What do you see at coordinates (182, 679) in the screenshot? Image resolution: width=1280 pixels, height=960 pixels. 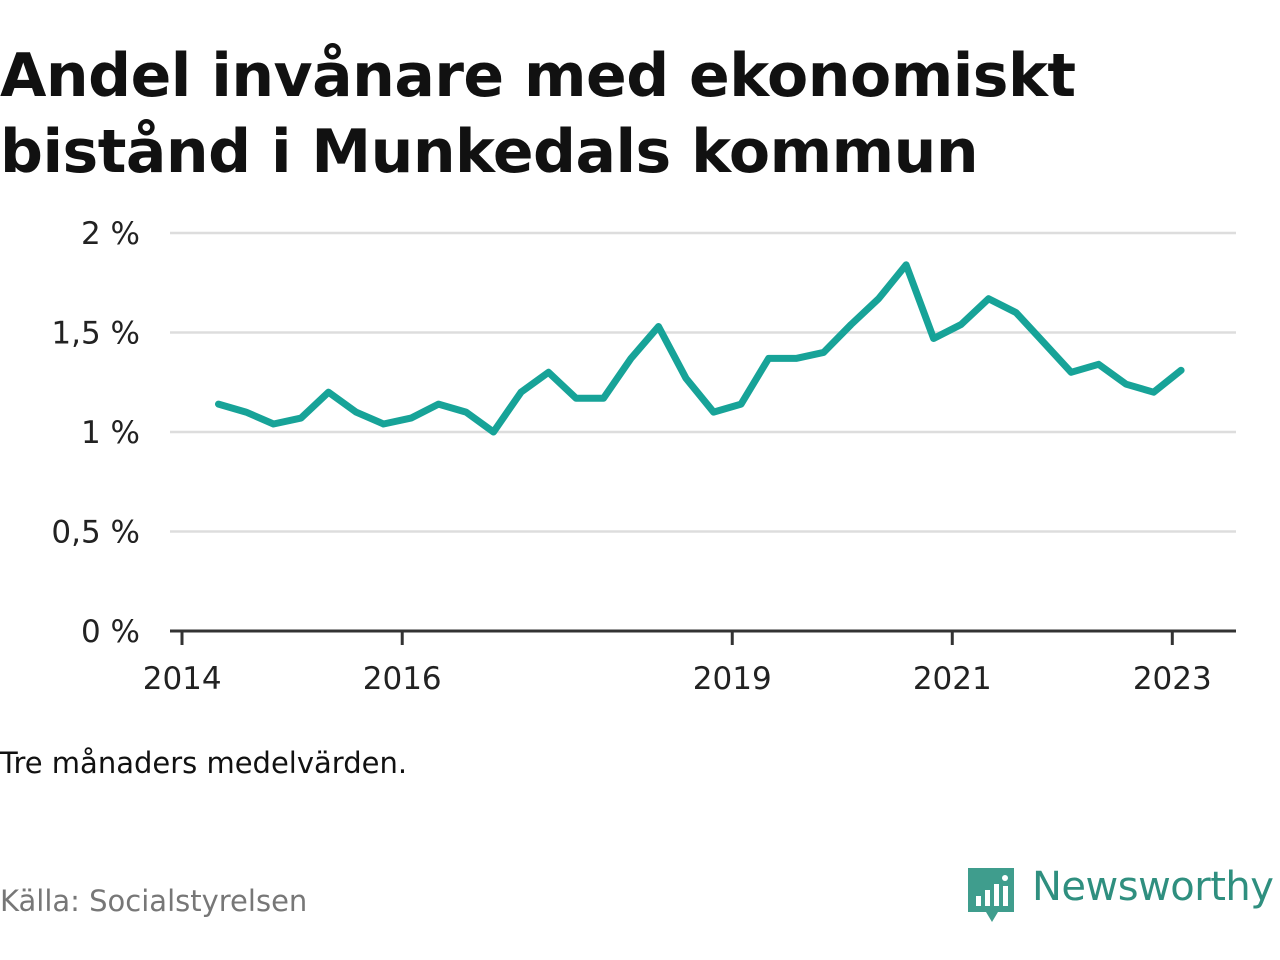 I see `x-tick-label: 2014` at bounding box center [182, 679].